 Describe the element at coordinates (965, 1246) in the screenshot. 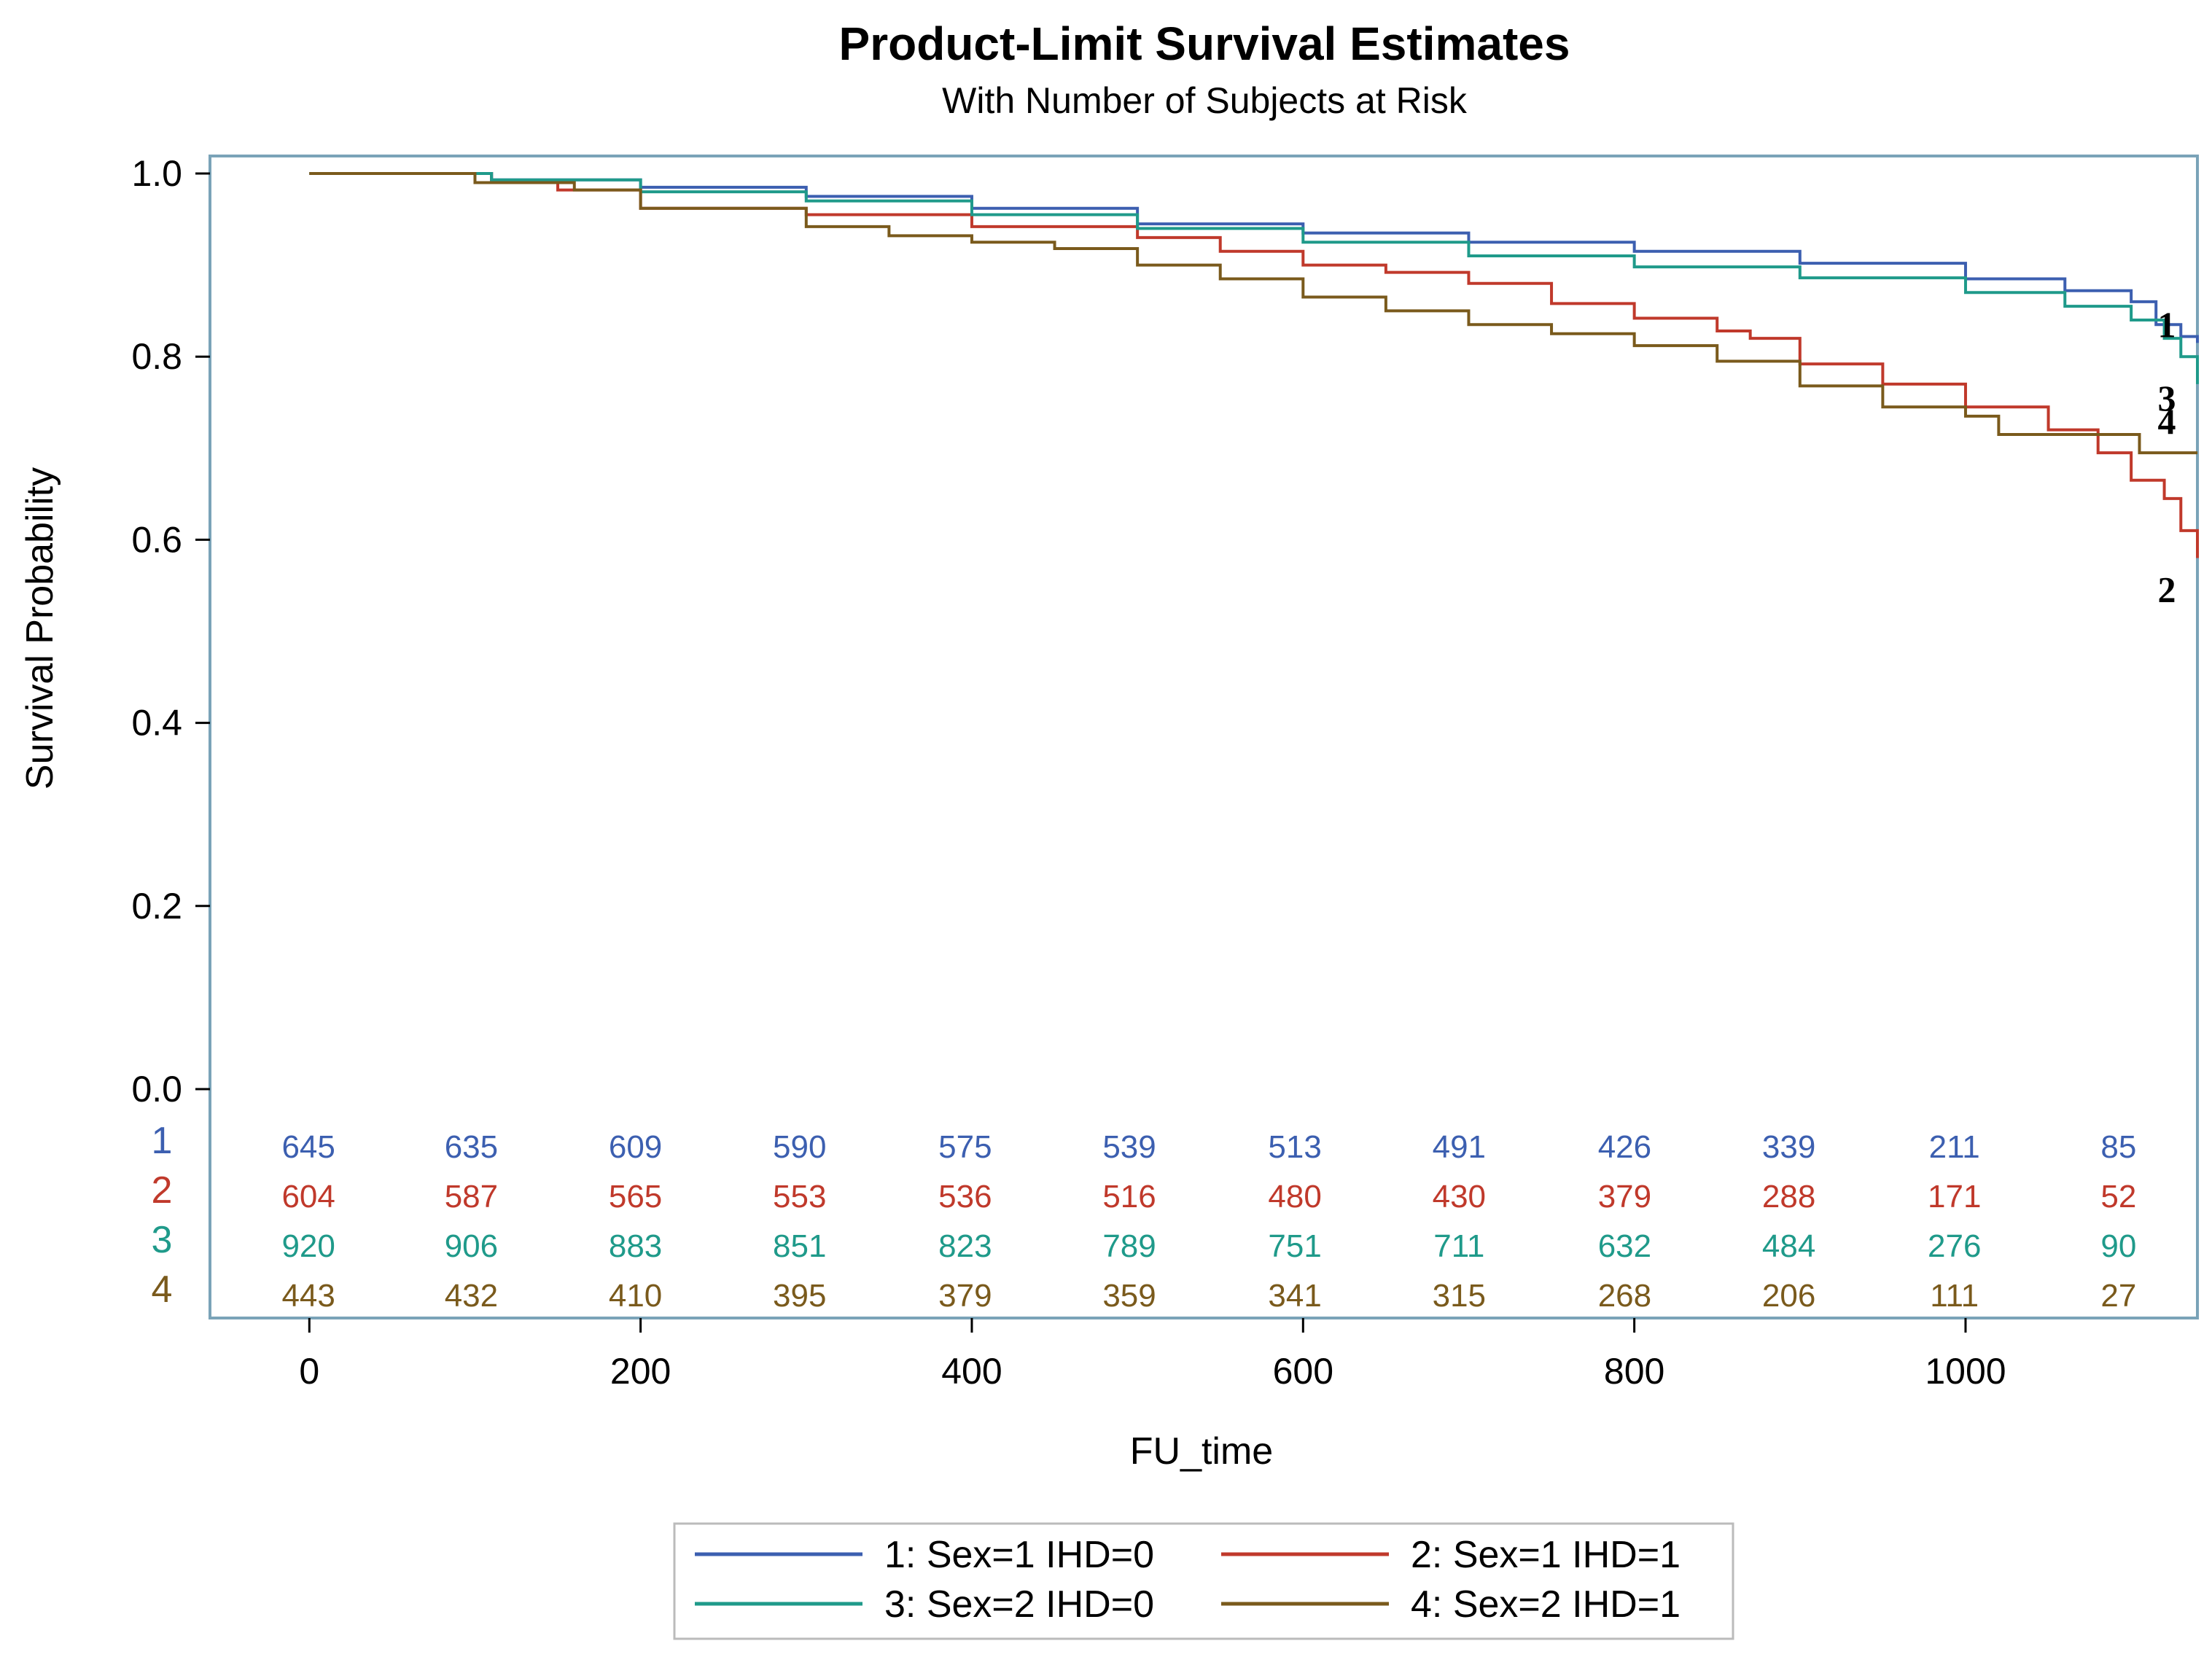

I see `at-risk-value: 823` at that location.